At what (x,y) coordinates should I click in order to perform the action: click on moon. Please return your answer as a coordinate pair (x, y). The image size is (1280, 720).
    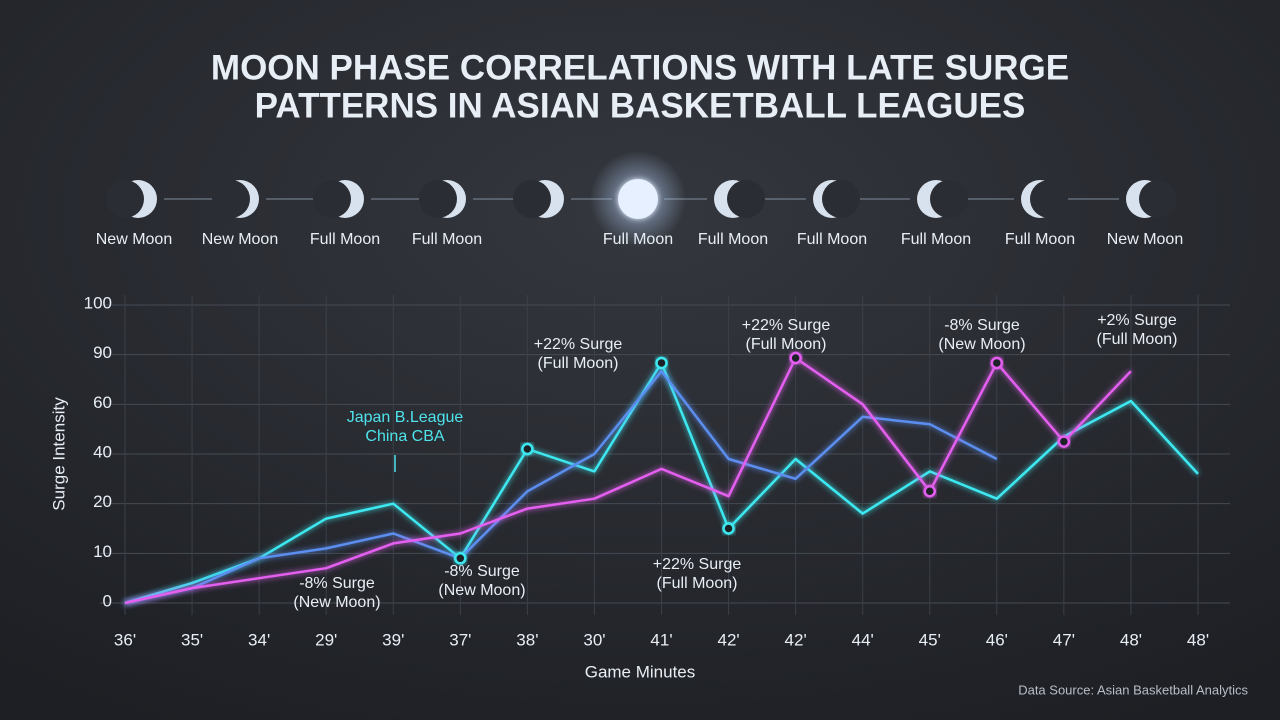
    Looking at the image, I should click on (638, 199).